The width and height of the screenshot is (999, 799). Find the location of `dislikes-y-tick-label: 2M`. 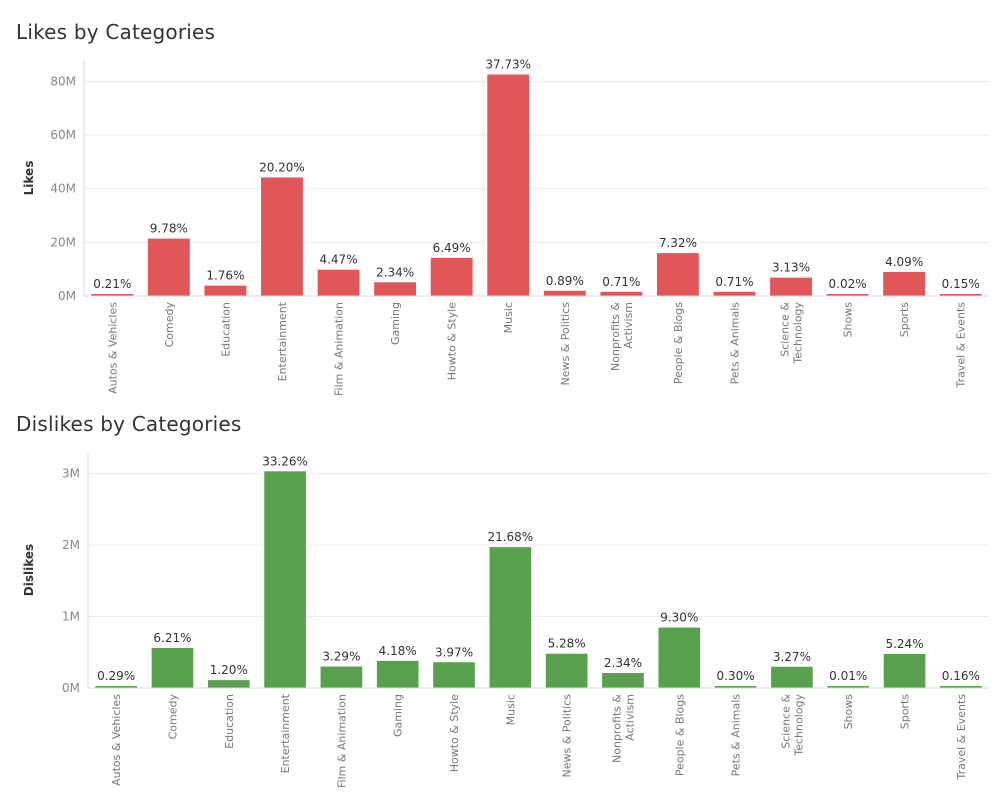

dislikes-y-tick-label: 2M is located at coordinates (71, 545).